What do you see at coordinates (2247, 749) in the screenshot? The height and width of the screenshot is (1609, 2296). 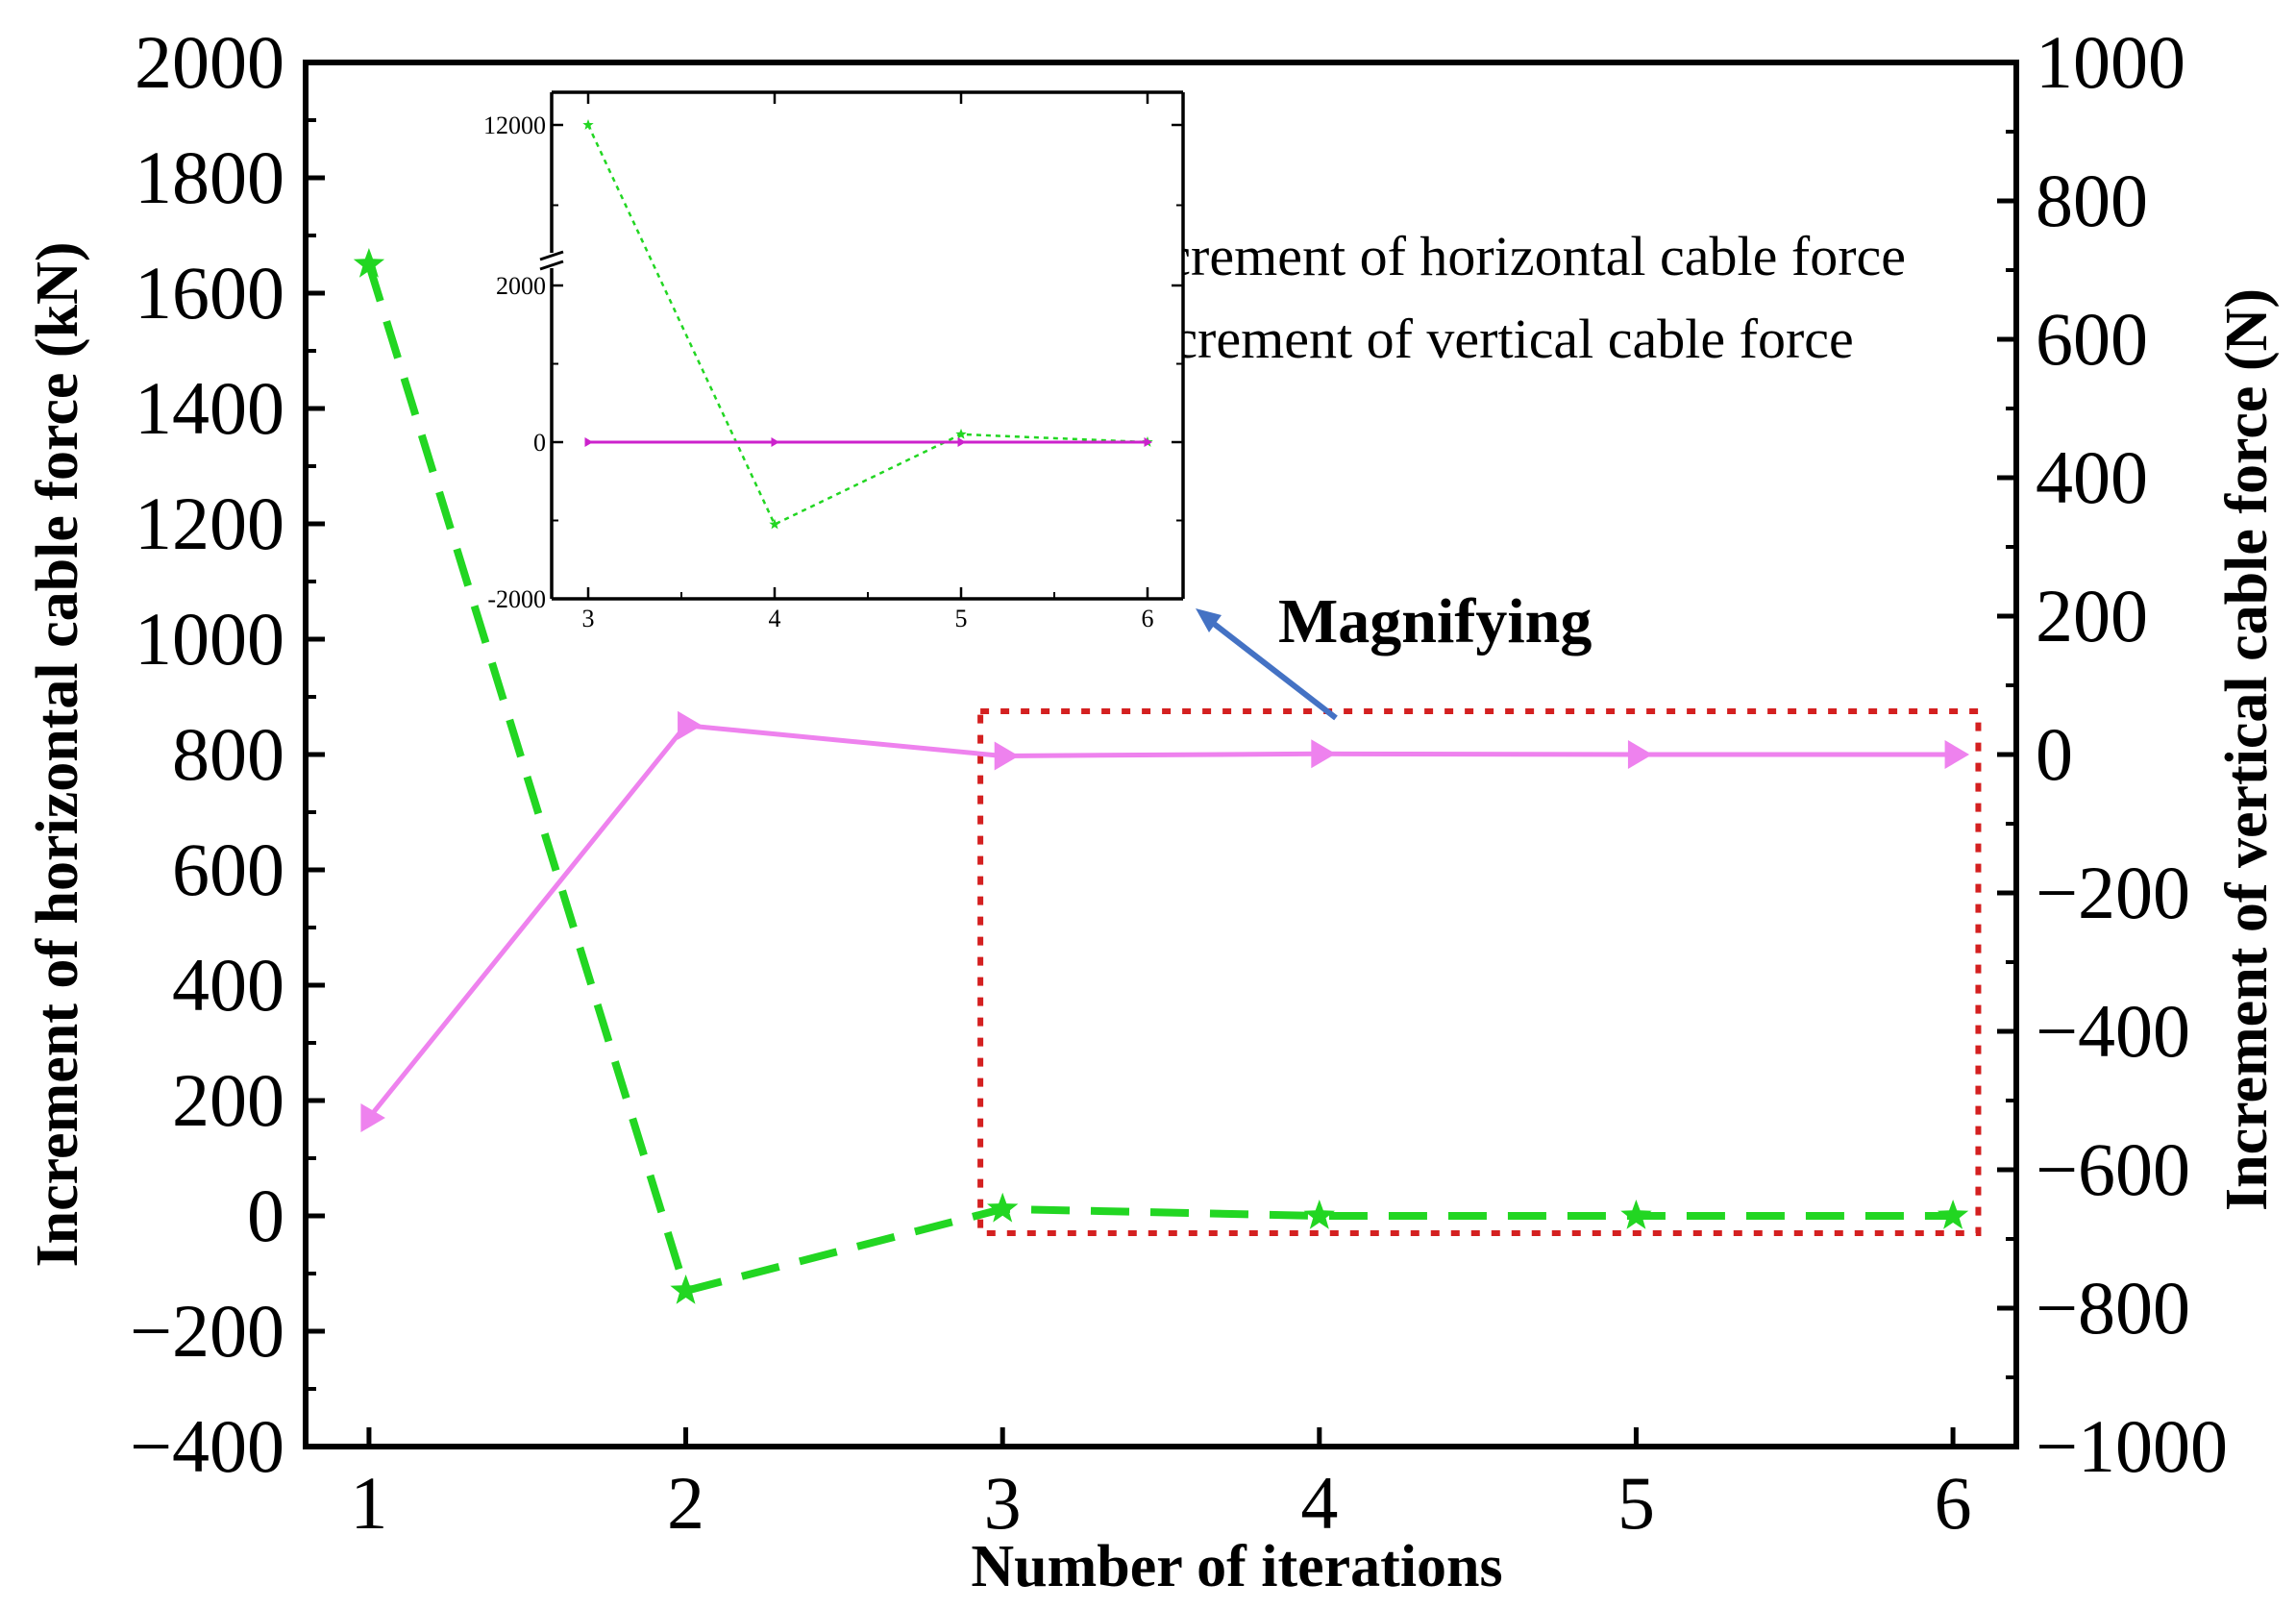 I see `y-axis-title-right: Increment of vertical cable force (N)` at bounding box center [2247, 749].